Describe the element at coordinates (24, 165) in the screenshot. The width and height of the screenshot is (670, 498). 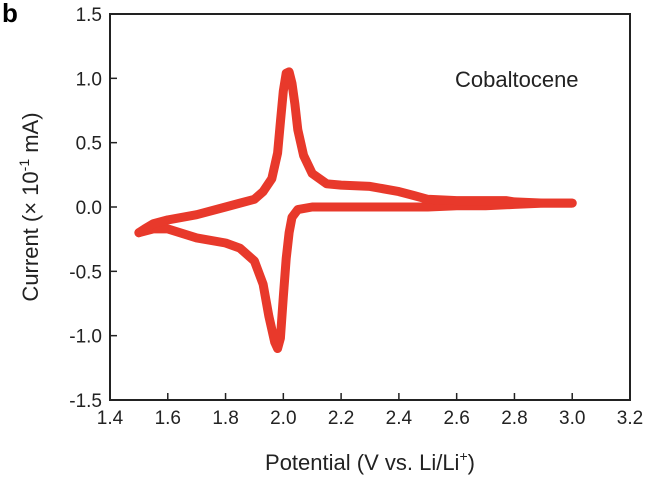
I see `y-axis-title-superscript: -1` at that location.